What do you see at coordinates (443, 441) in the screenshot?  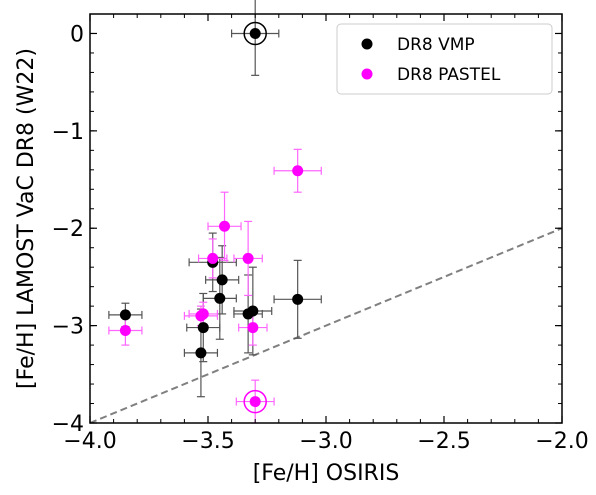 I see `x-tick-label: −2.5` at bounding box center [443, 441].